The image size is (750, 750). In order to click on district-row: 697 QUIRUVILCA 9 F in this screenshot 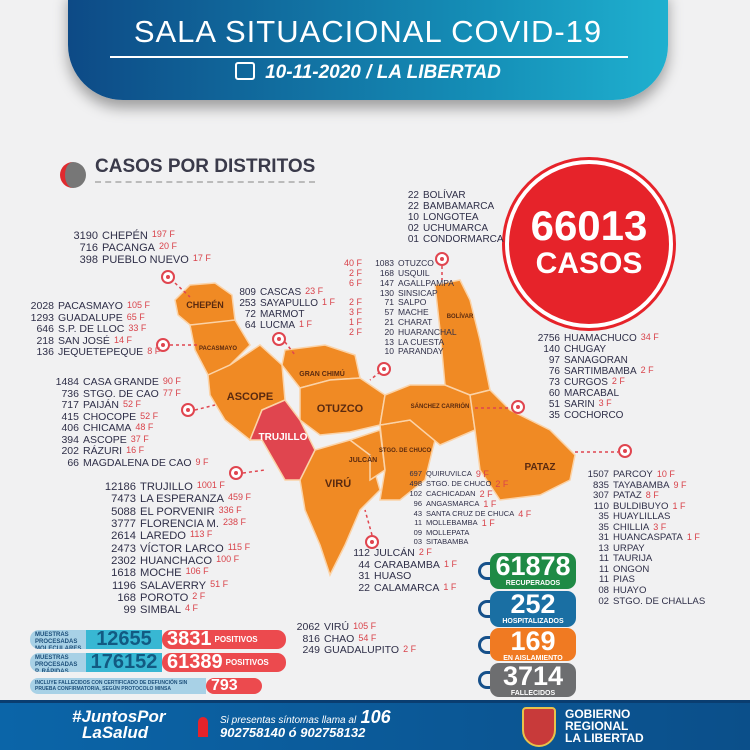, I will do `click(467, 474)`.